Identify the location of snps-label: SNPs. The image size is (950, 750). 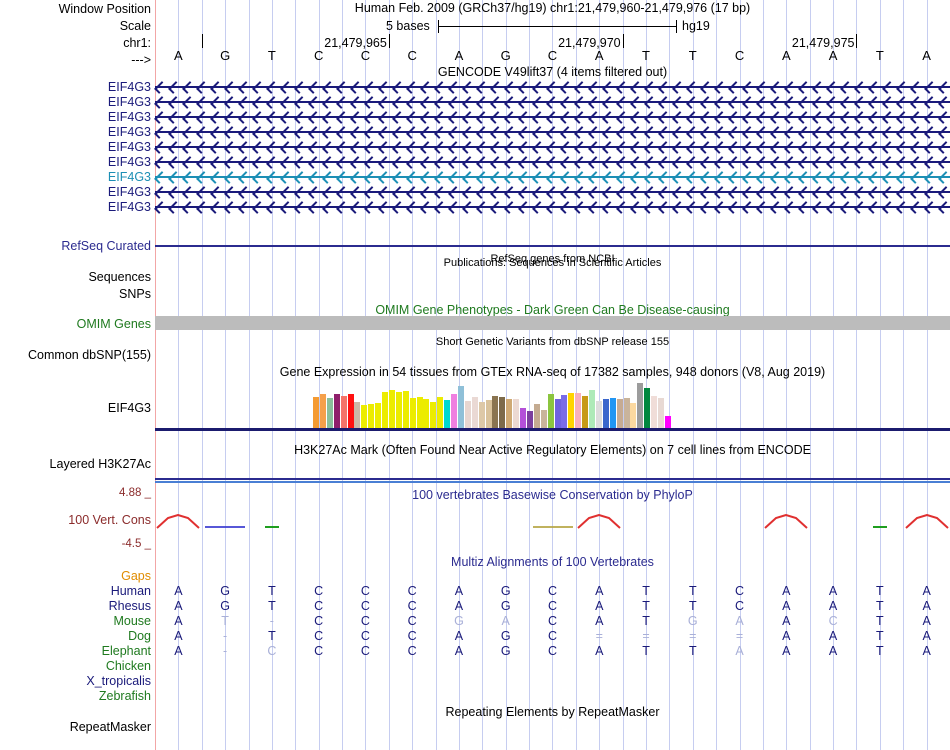
(135, 294).